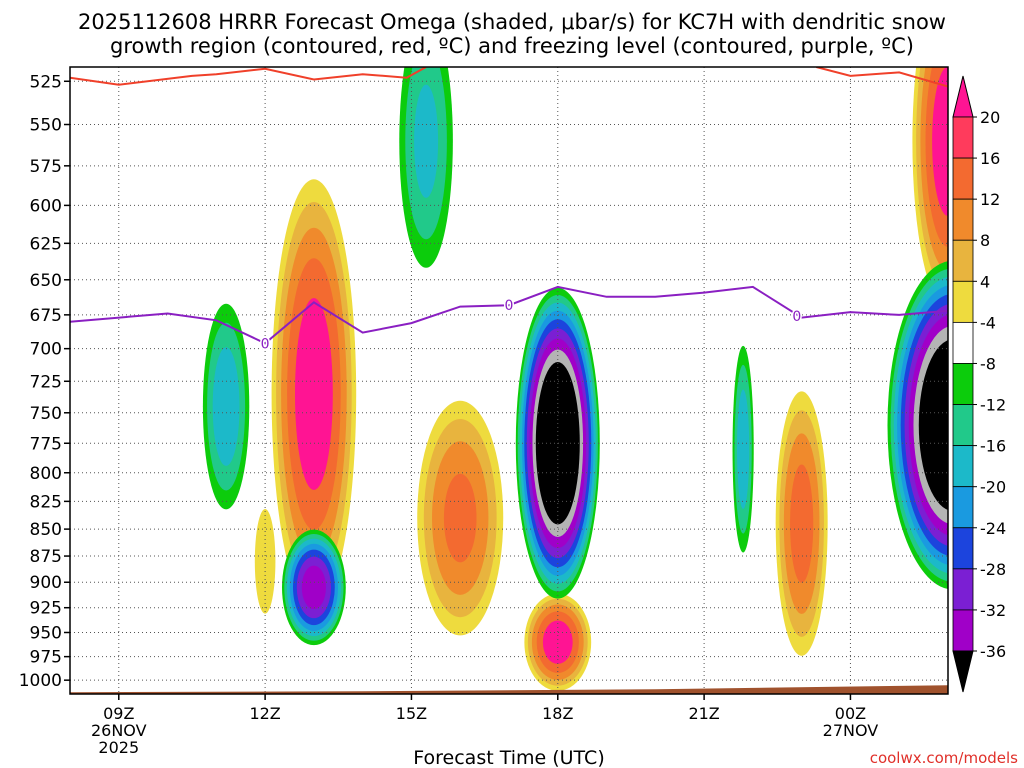 The width and height of the screenshot is (1024, 768). Describe the element at coordinates (930, 188) in the screenshot. I see `updraft-blob-25z-top` at that location.